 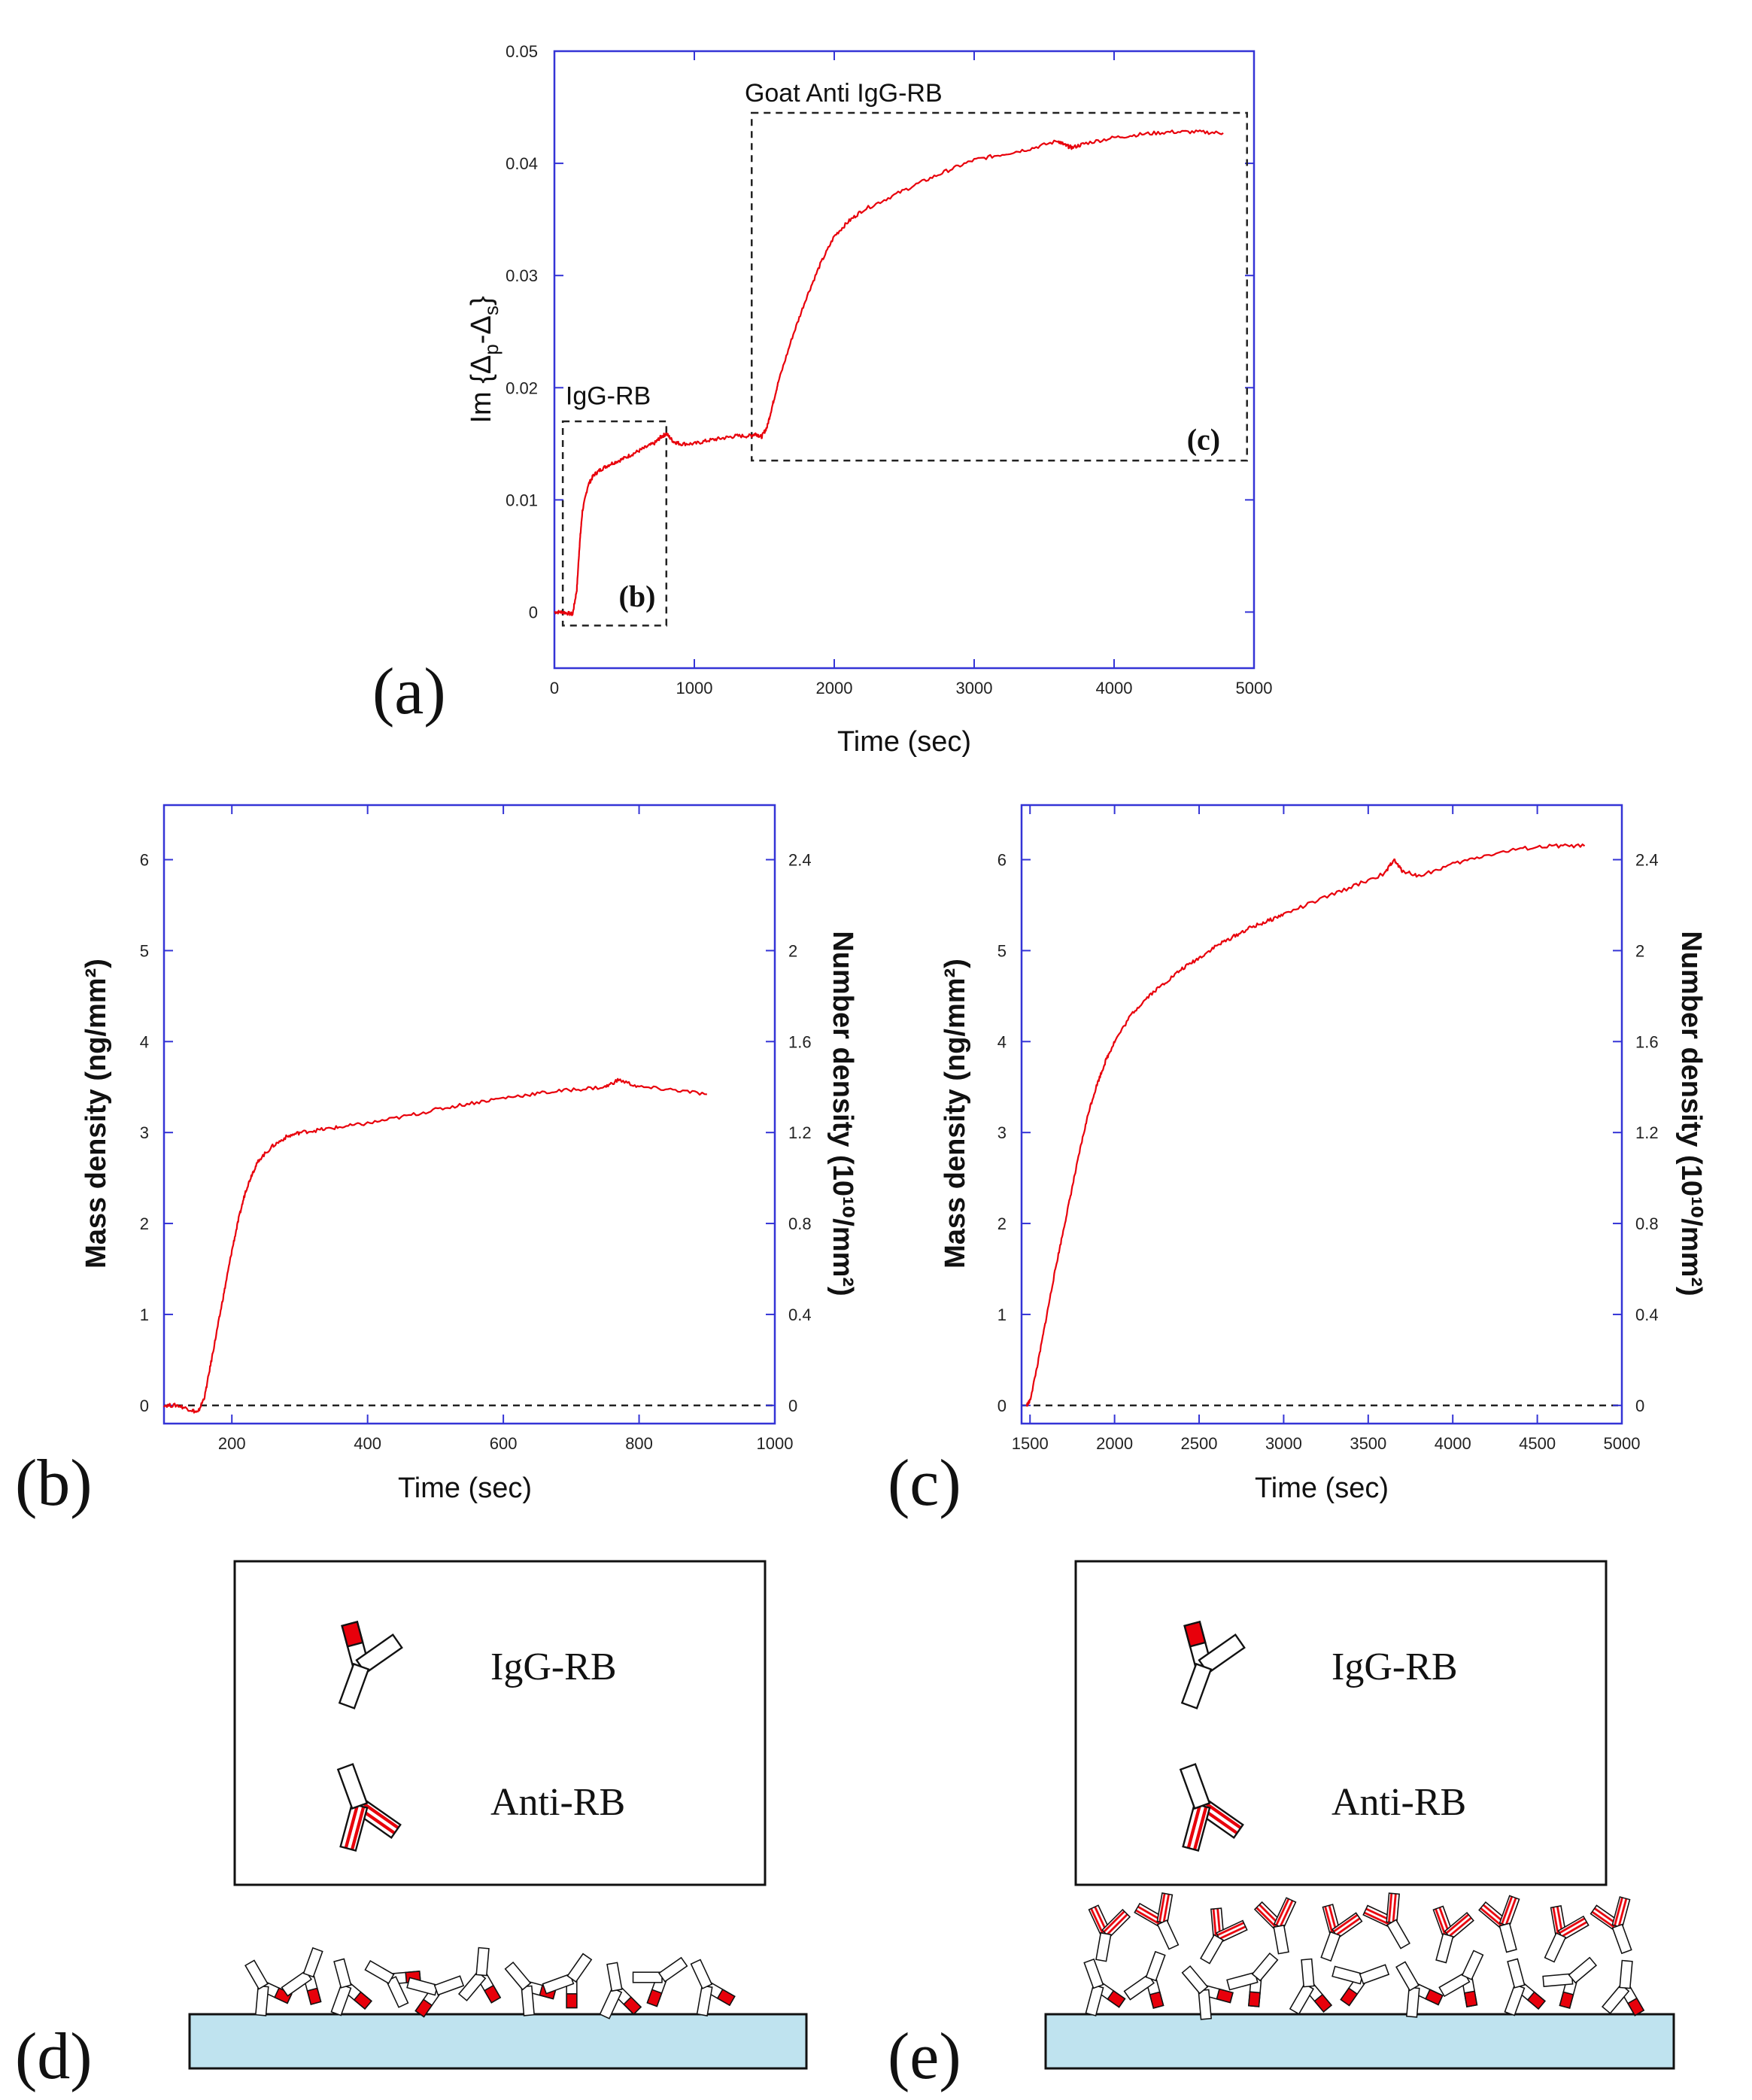 I want to click on plot-frame-b, so click(x=469, y=1114).